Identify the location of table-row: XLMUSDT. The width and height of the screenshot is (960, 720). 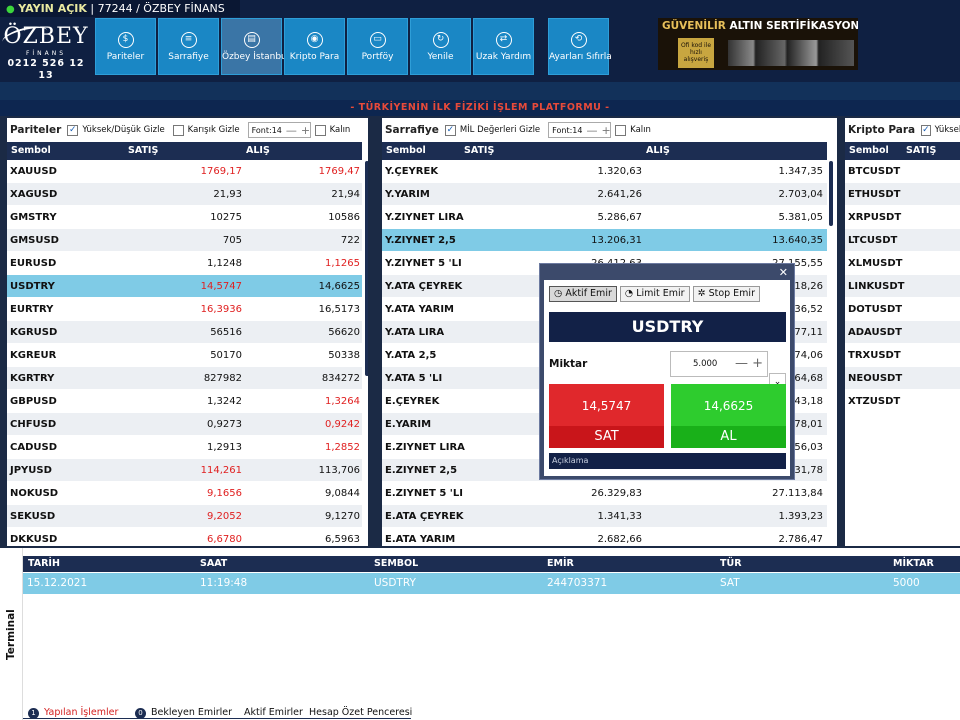
(902, 263).